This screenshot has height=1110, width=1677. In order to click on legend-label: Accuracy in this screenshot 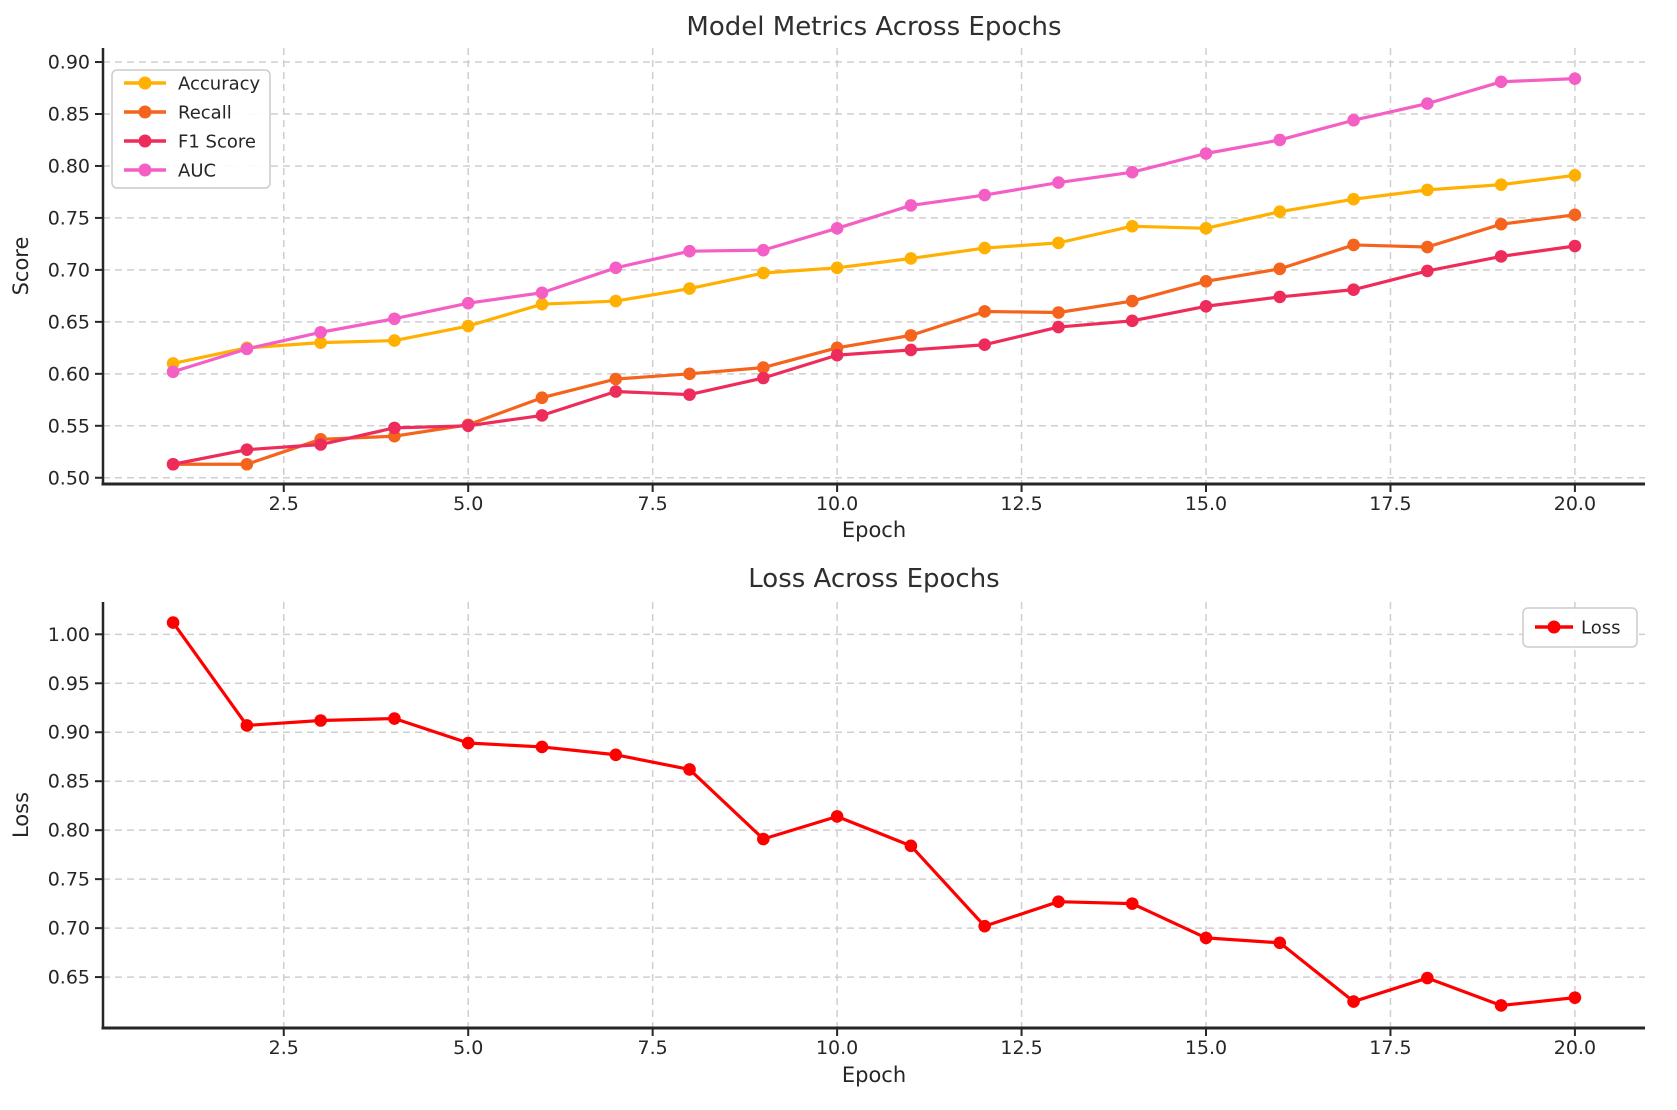, I will do `click(219, 84)`.